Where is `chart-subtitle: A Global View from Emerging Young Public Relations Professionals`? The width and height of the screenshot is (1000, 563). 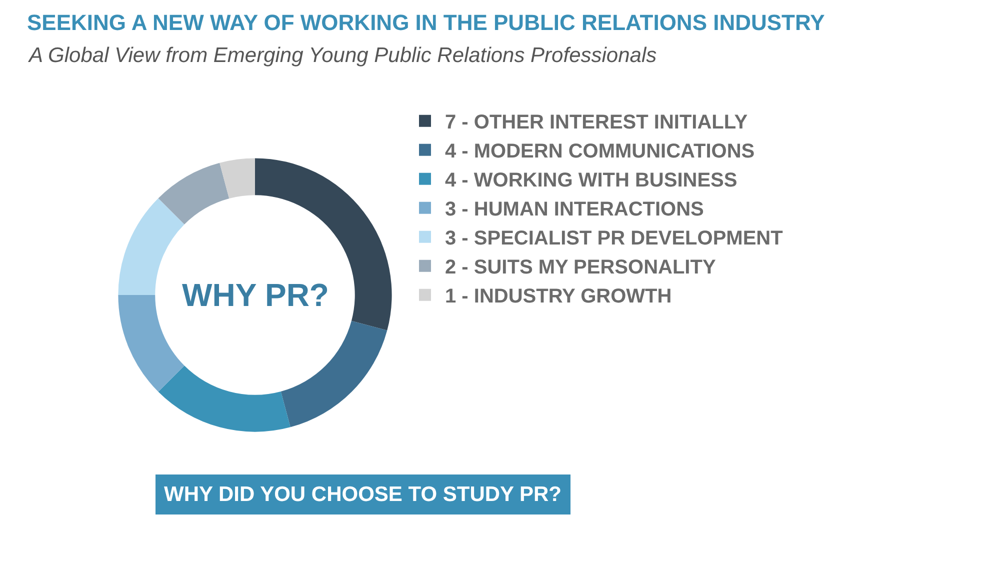 chart-subtitle: A Global View from Emerging Young Public Relations Professionals is located at coordinates (342, 55).